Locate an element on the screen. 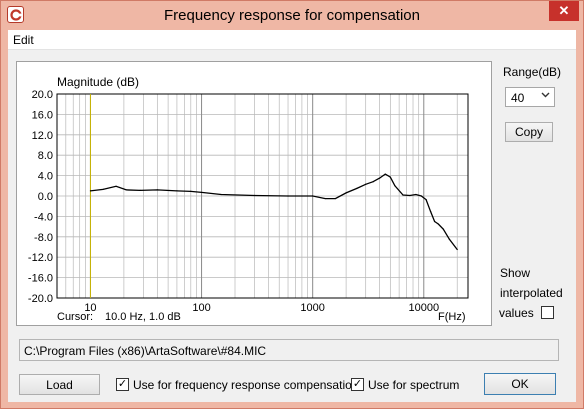  close-button: ✕ is located at coordinates (564, 11).